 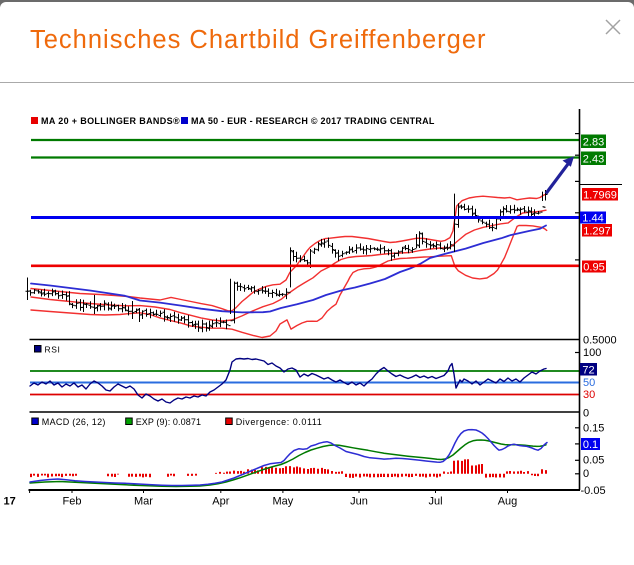 What do you see at coordinates (590, 445) in the screenshot?
I see `svg-text: 0.1` at bounding box center [590, 445].